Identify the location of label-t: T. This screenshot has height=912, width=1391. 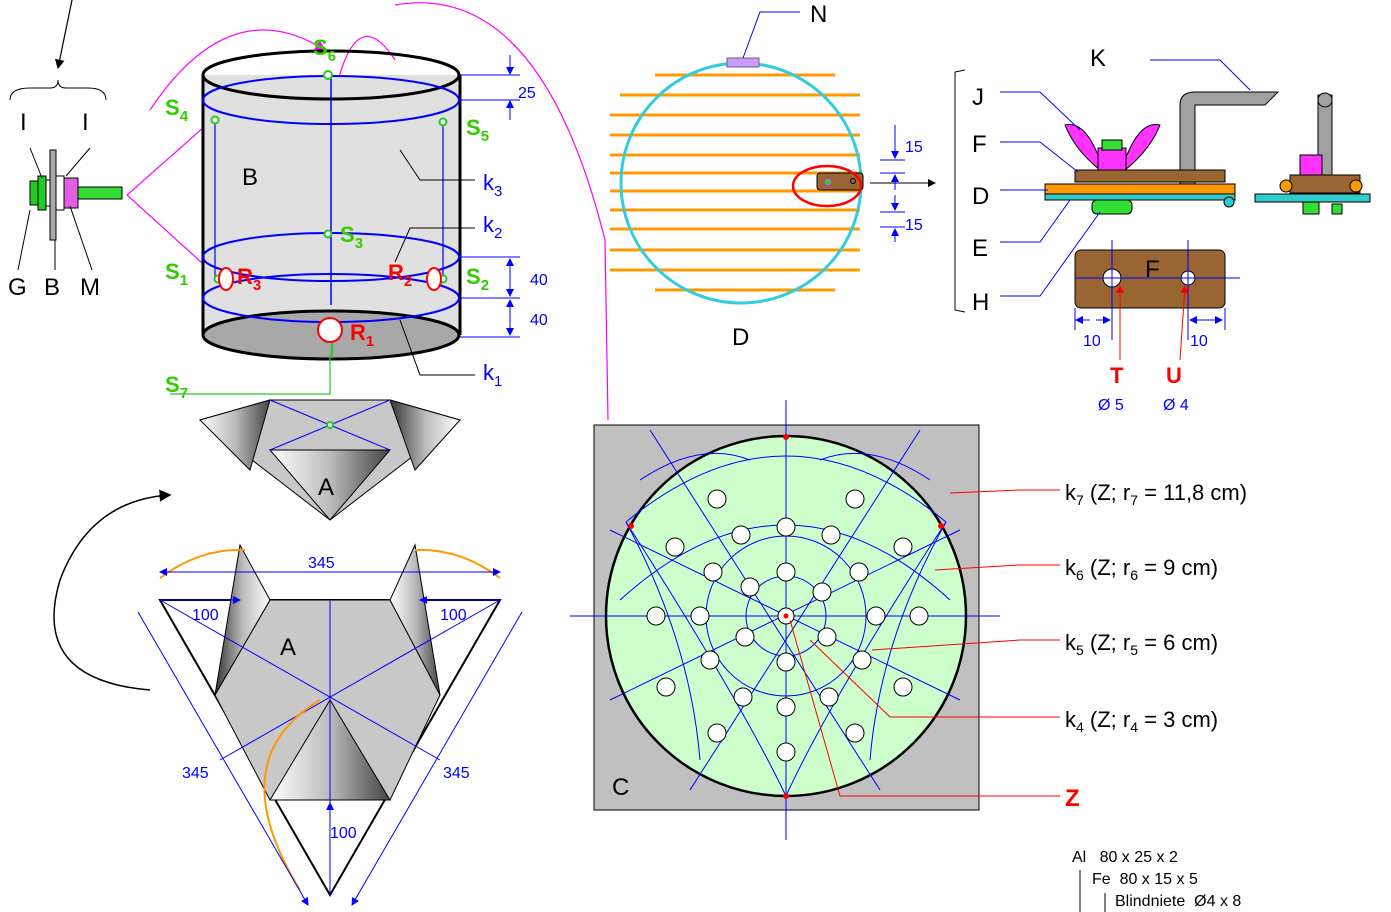
(1117, 375).